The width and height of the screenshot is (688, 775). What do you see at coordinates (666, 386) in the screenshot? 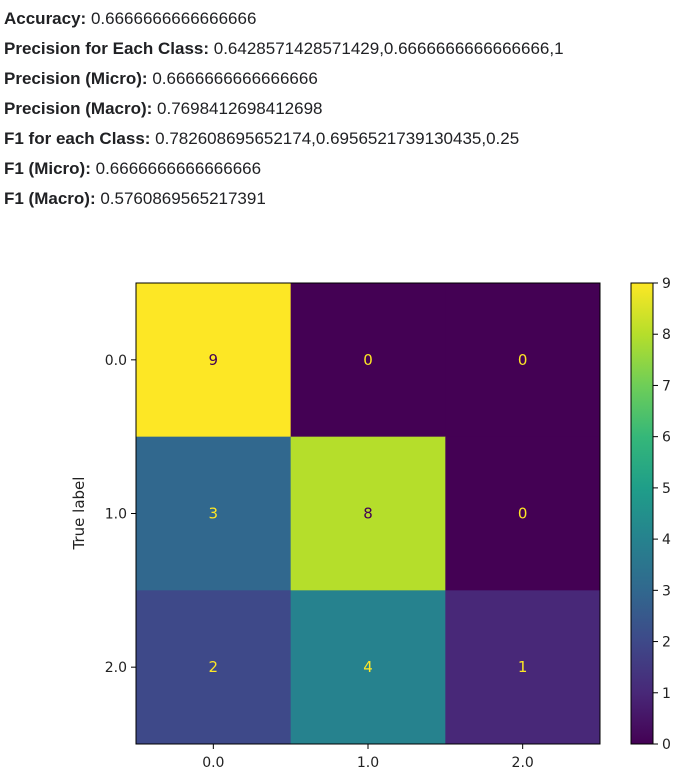
I see `colorbar-tick-label: 7` at bounding box center [666, 386].